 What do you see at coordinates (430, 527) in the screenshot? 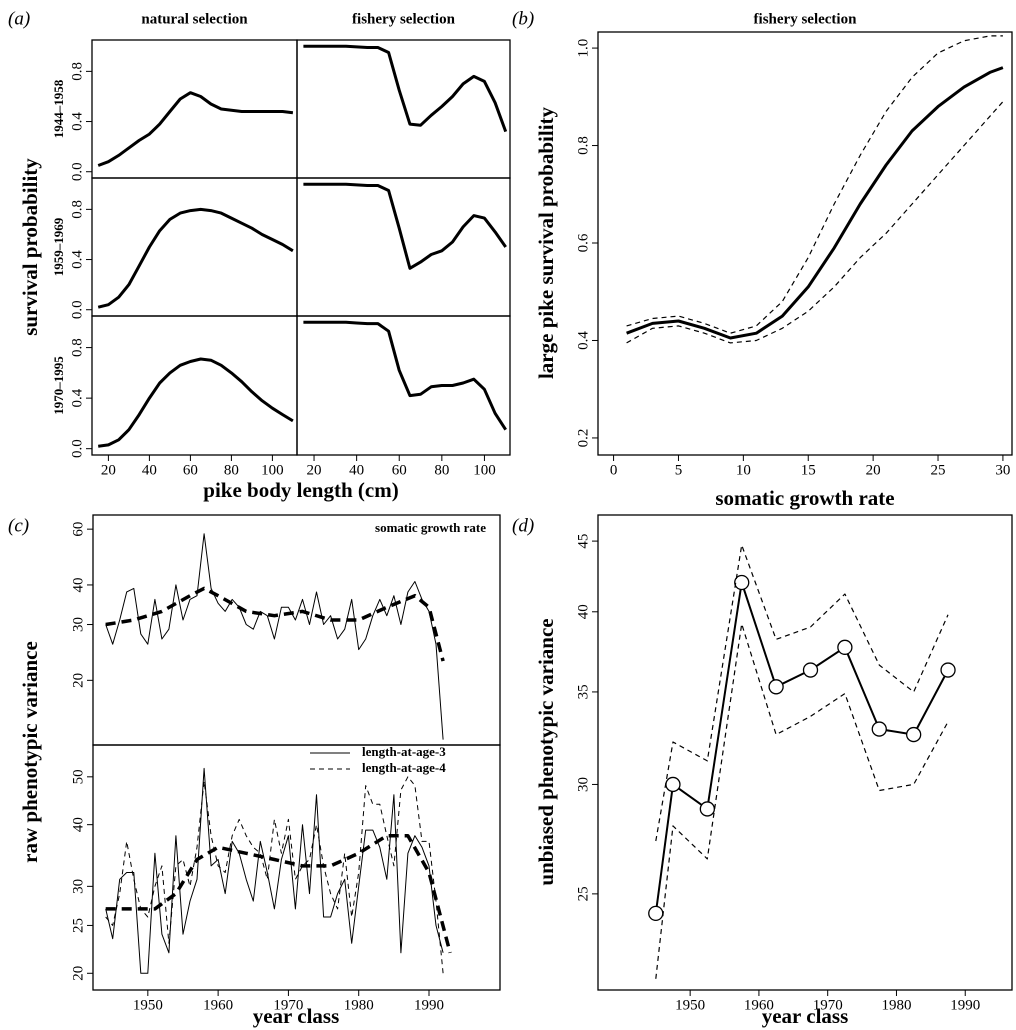
I see `annotation: somatic growth rate` at bounding box center [430, 527].